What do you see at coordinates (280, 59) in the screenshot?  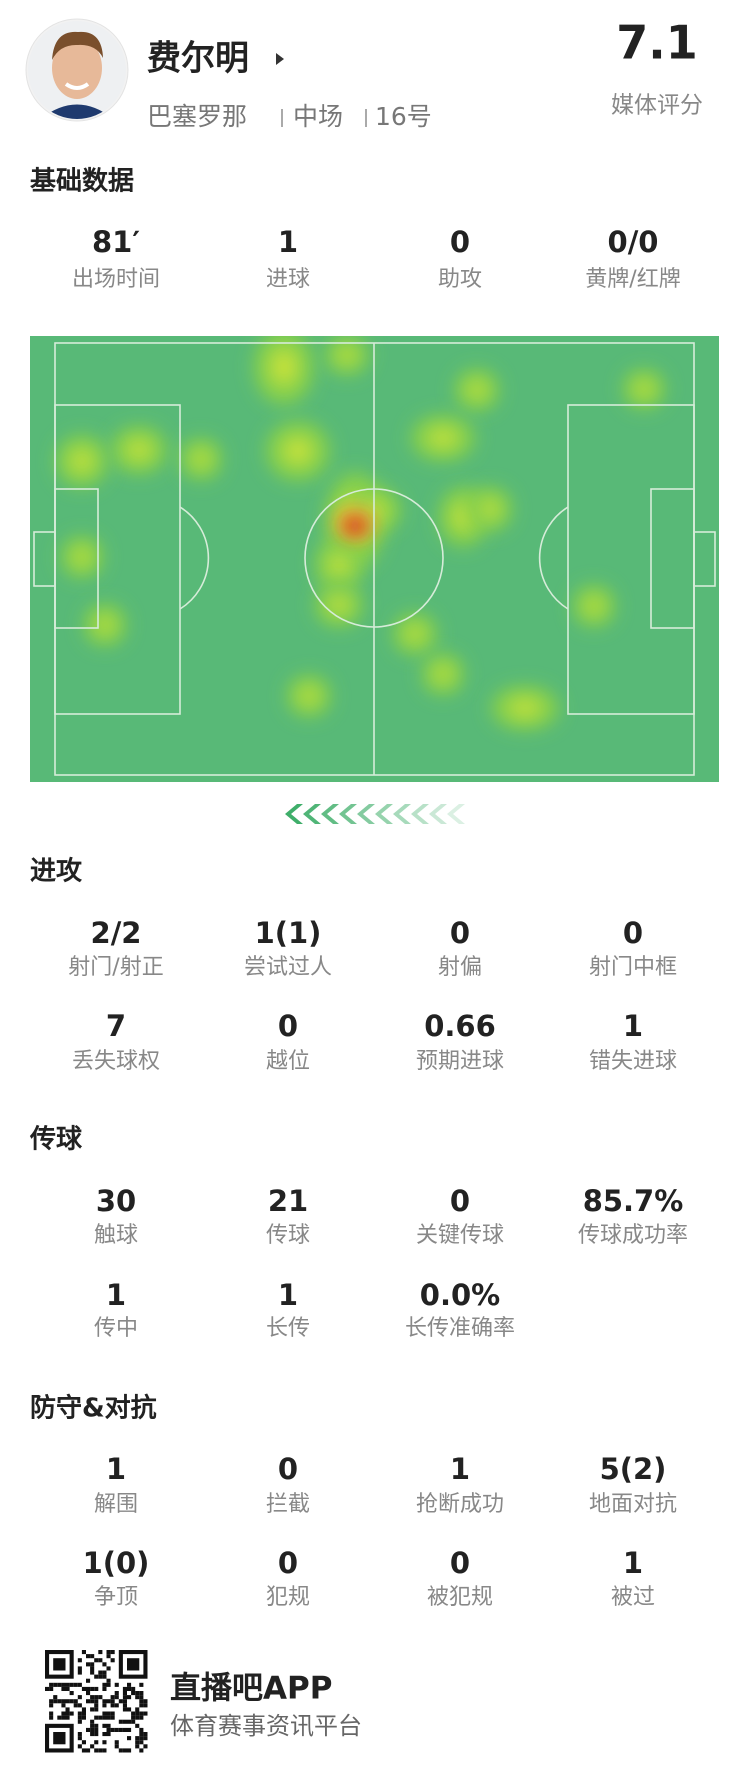 I see `name-arrow` at bounding box center [280, 59].